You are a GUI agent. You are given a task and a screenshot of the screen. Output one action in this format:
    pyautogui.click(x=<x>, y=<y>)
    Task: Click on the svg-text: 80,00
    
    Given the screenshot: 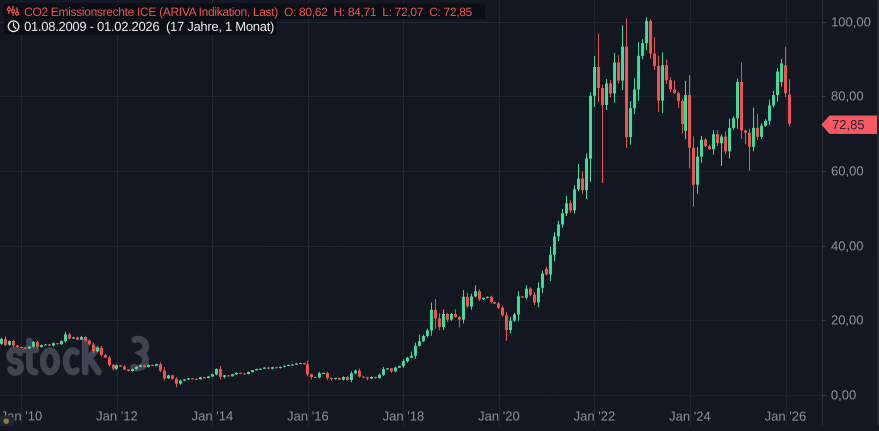 What is the action you would take?
    pyautogui.click(x=847, y=95)
    